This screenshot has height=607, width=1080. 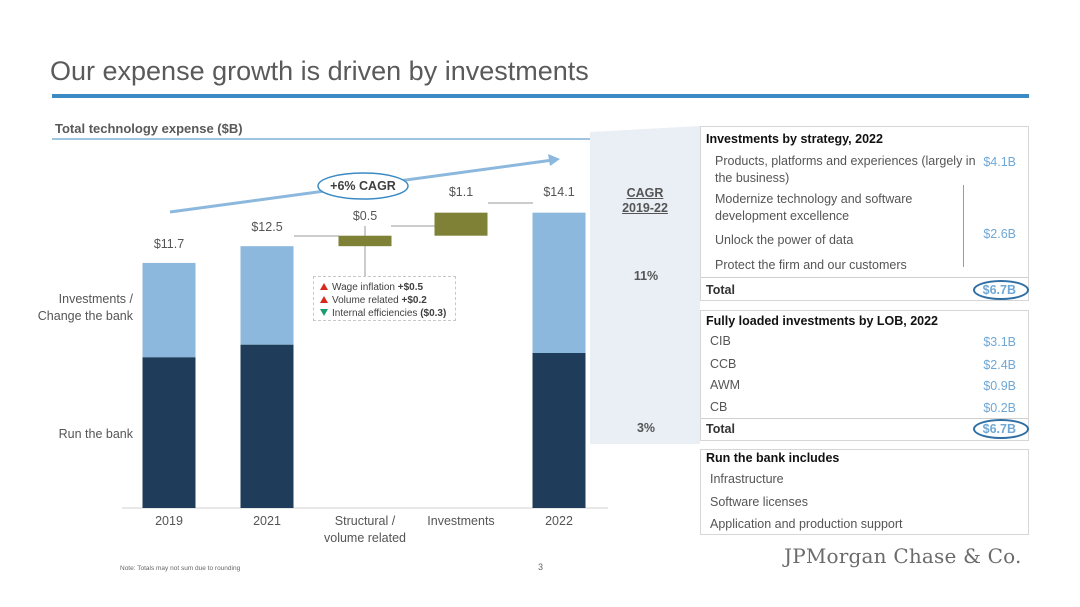 I want to click on chart-subtitle: Total technology expense ($B), so click(x=149, y=128).